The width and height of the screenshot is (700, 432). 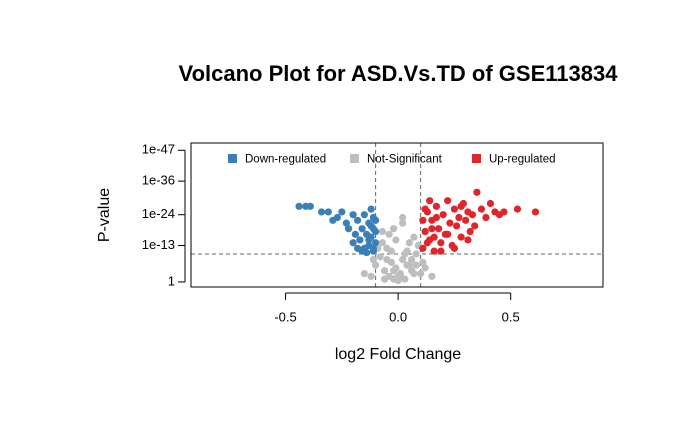 What do you see at coordinates (285, 316) in the screenshot?
I see `x-tick-label: -0.5` at bounding box center [285, 316].